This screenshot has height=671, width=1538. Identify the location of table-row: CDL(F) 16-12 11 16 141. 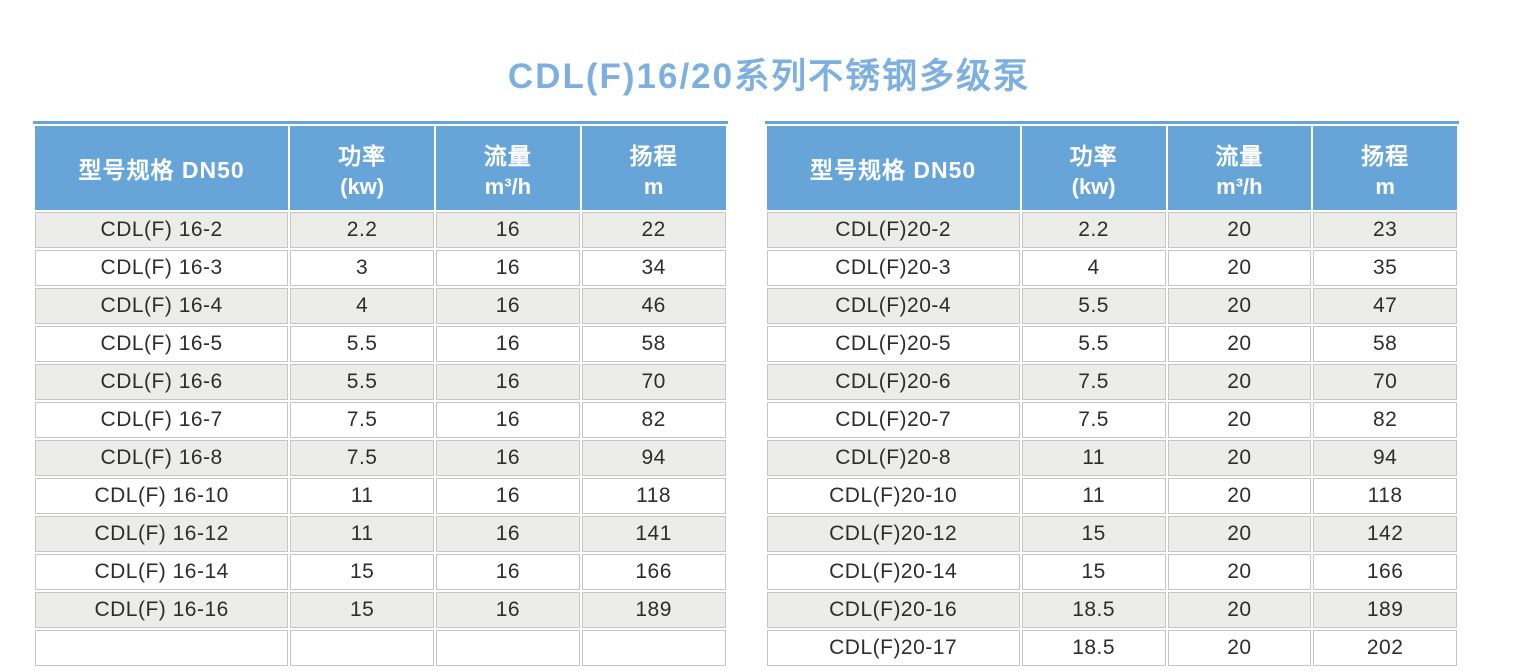
(380, 534).